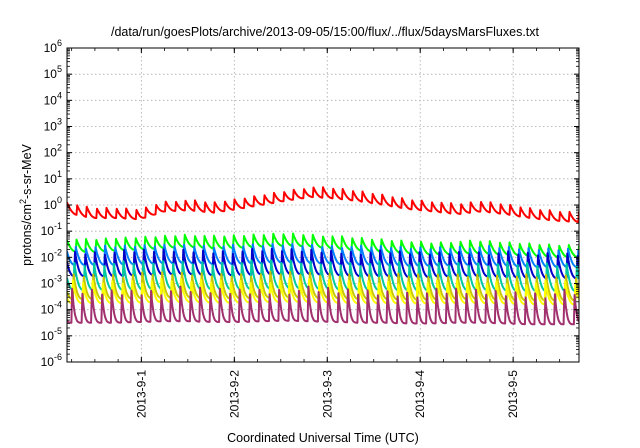 The width and height of the screenshot is (640, 448). Describe the element at coordinates (58, 226) in the screenshot. I see `y-tick-exponent: -1` at that location.